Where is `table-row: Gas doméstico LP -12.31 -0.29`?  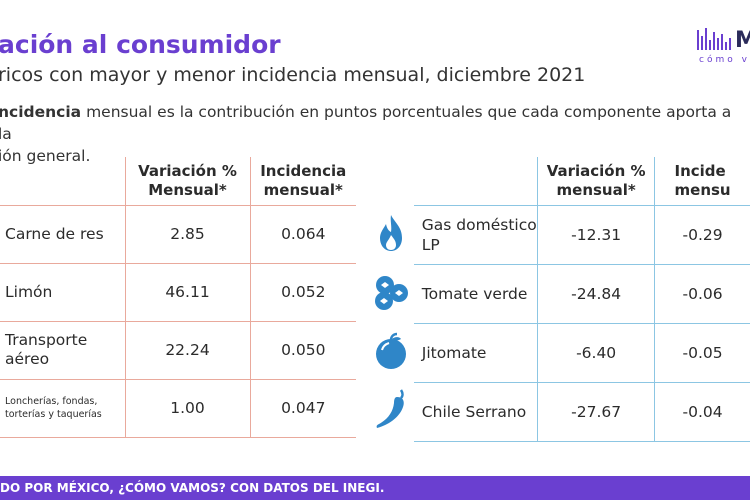
table-row: Gas doméstico LP -12.31 -0.29 is located at coordinates (559, 235).